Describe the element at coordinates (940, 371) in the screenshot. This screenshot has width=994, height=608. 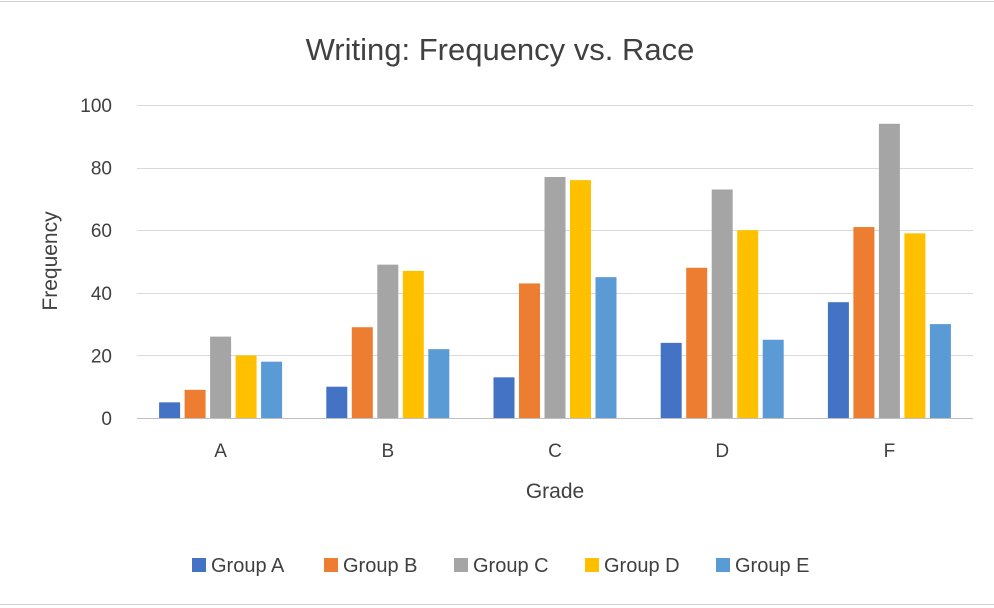
I see `bar-F-group-e` at that location.